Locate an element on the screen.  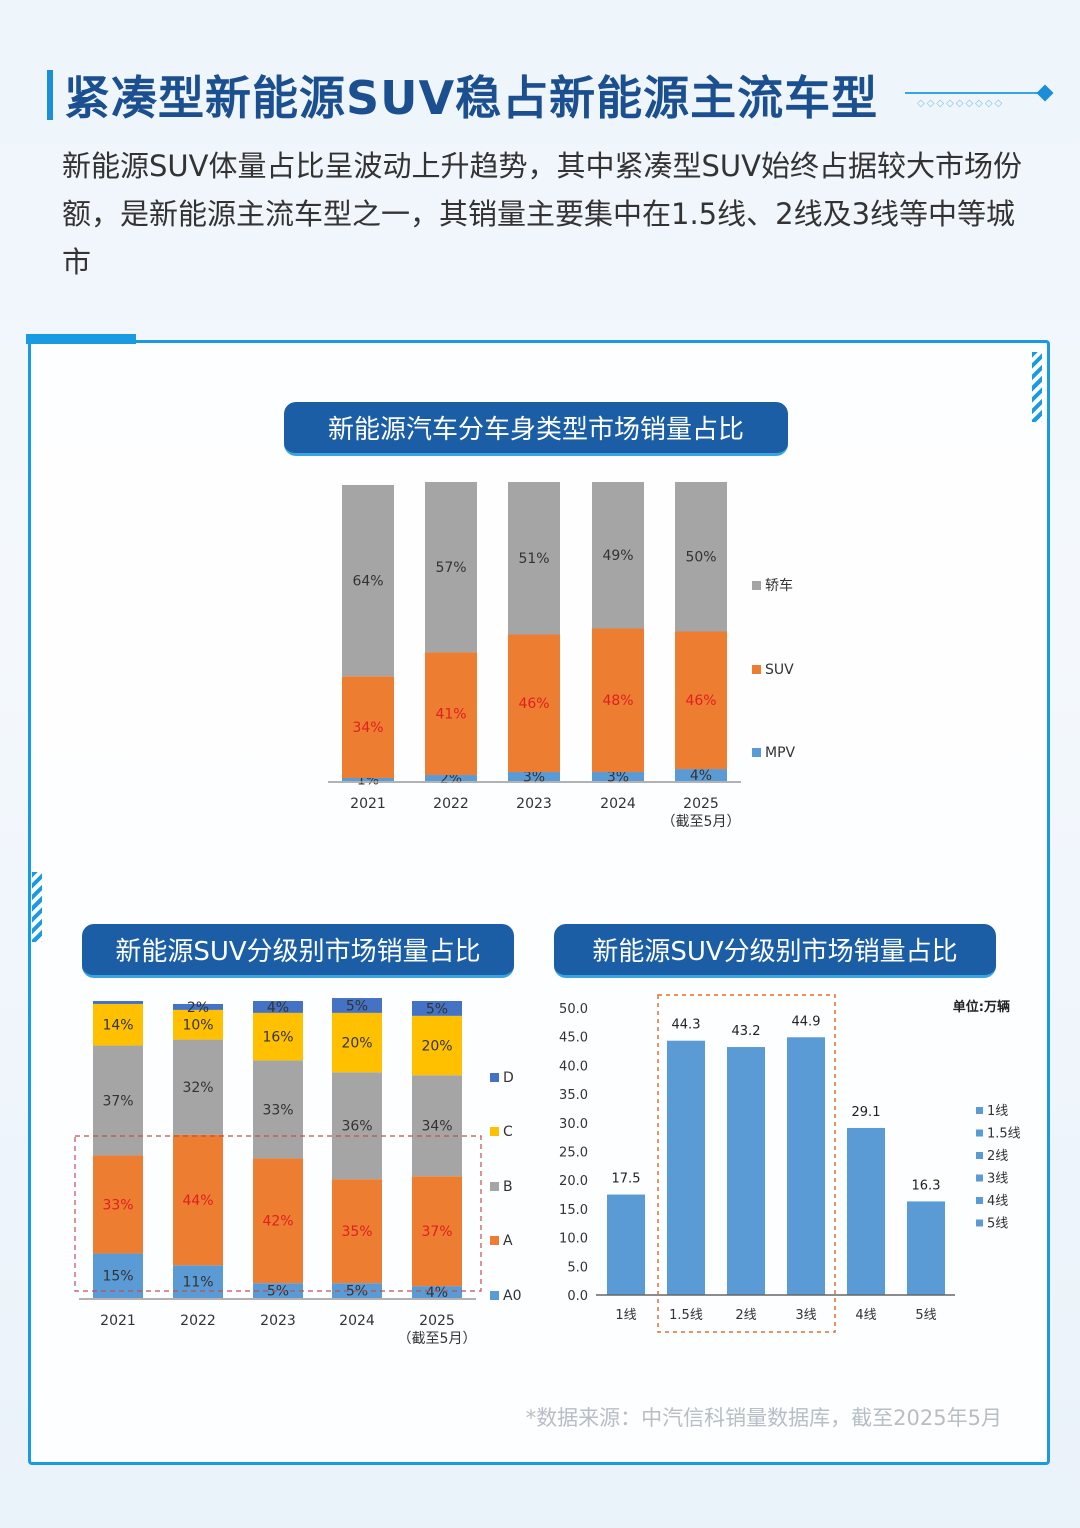
data-label: 48% is located at coordinates (617, 701).